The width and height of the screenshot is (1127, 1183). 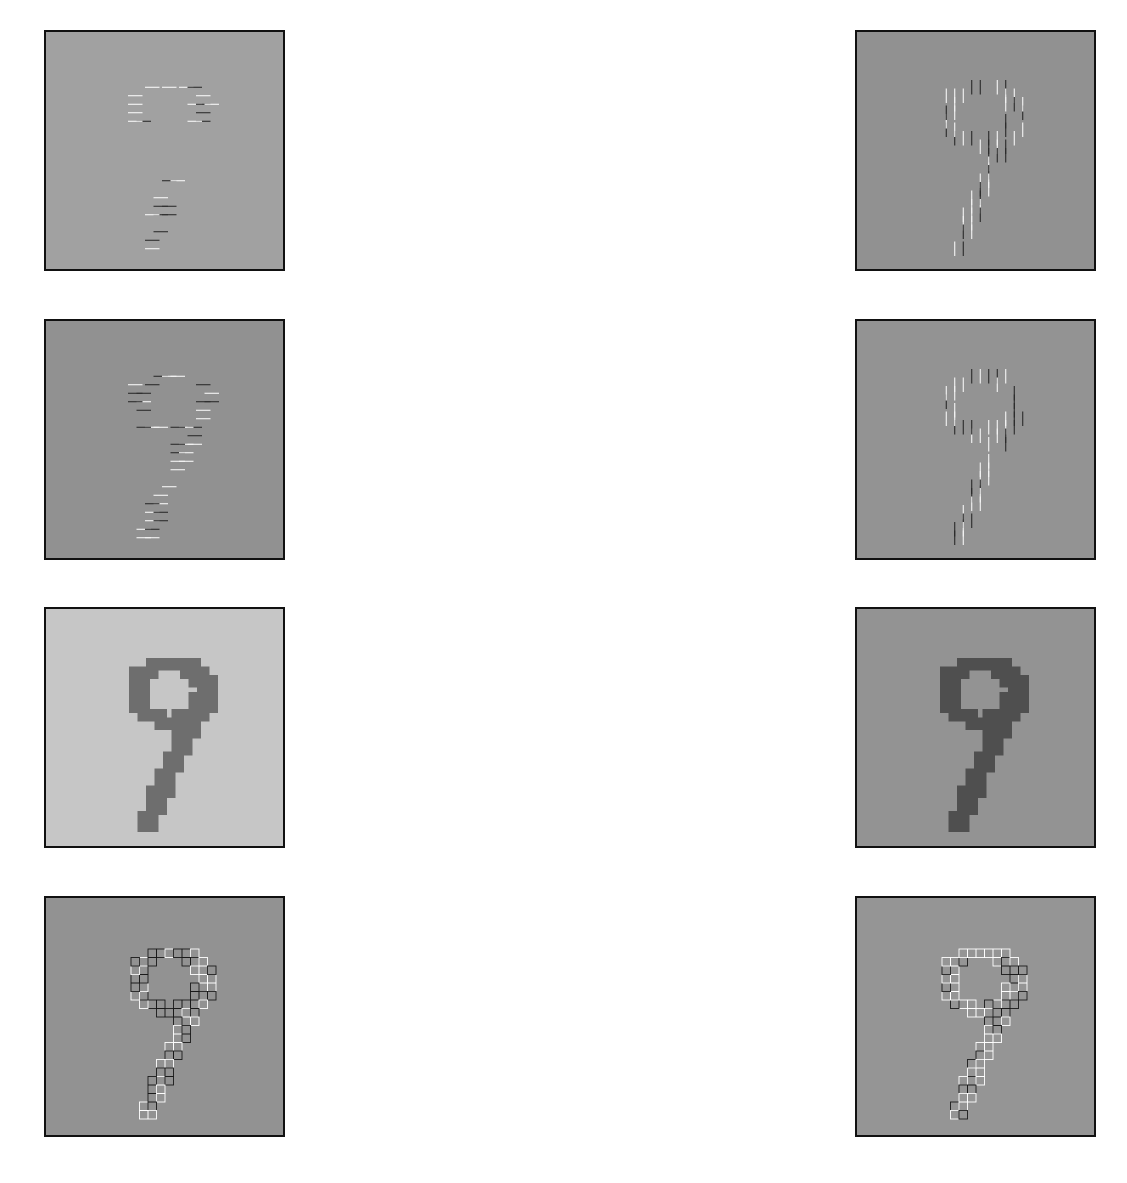 I want to click on feature-map-r4-c1, so click(x=164, y=1016).